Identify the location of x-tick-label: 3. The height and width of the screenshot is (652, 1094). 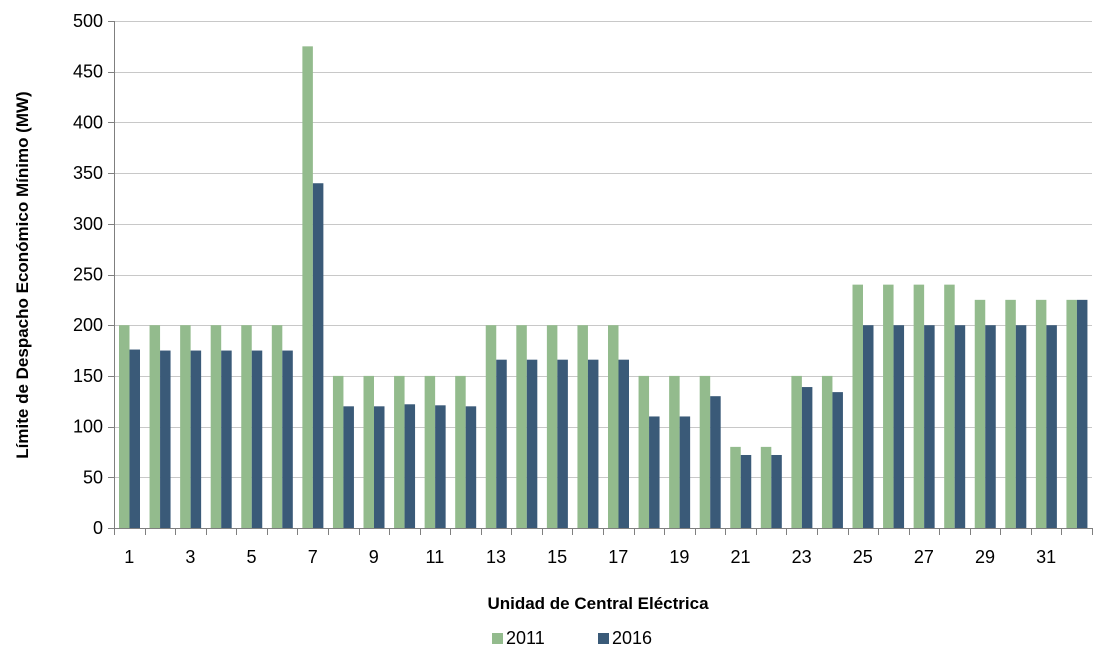
(190, 557).